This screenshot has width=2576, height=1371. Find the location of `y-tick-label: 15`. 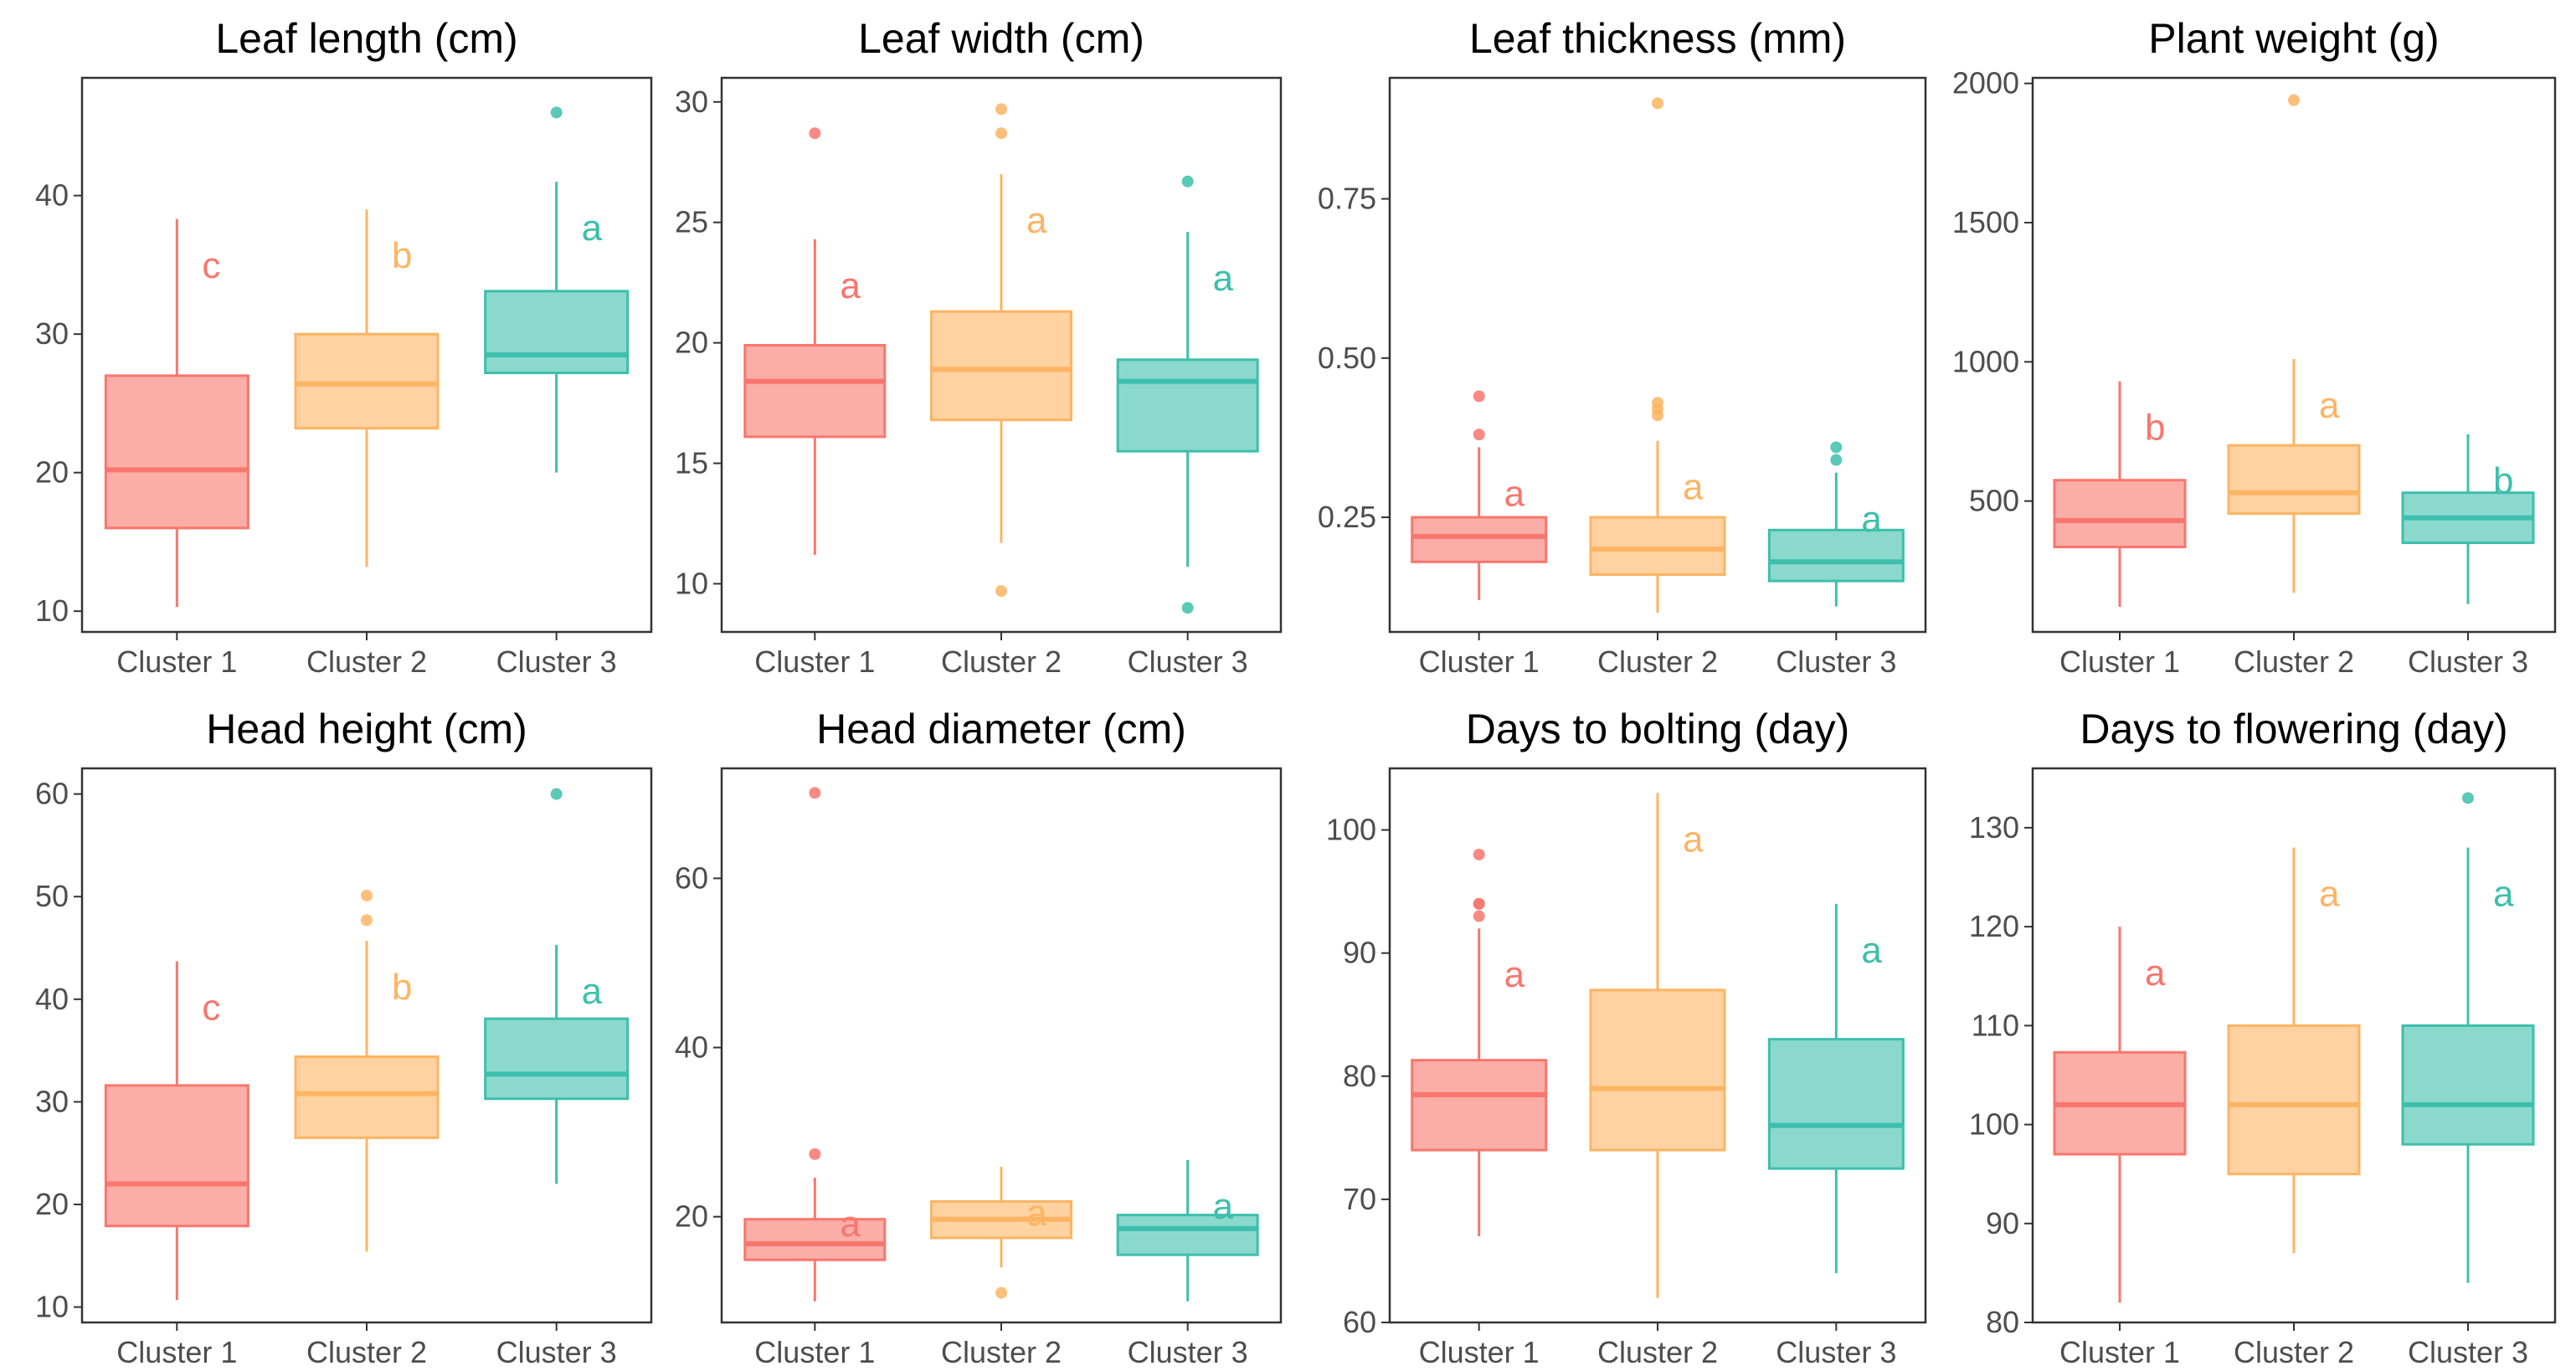

y-tick-label: 15 is located at coordinates (692, 463).